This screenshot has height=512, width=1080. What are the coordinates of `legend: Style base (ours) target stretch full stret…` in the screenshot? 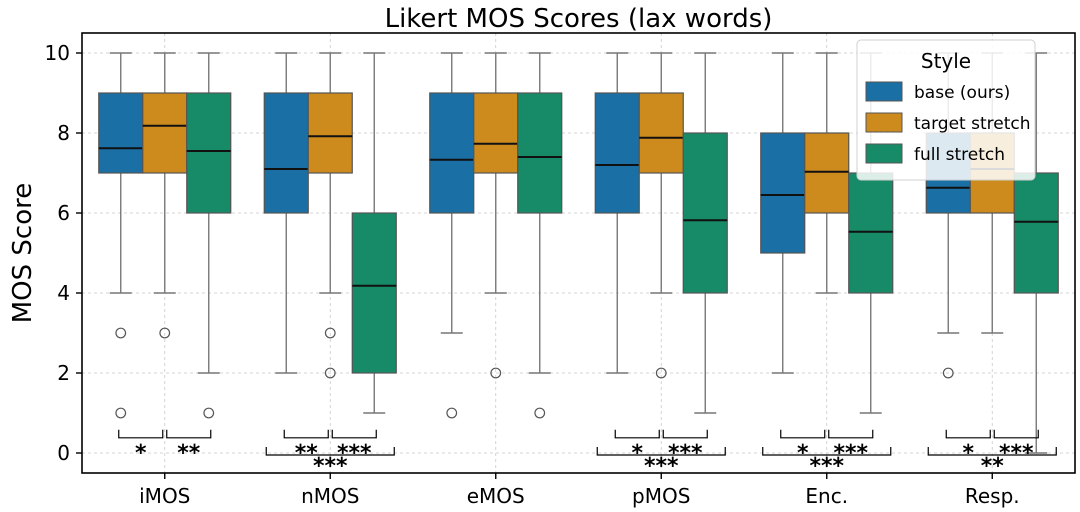 It's located at (946, 110).